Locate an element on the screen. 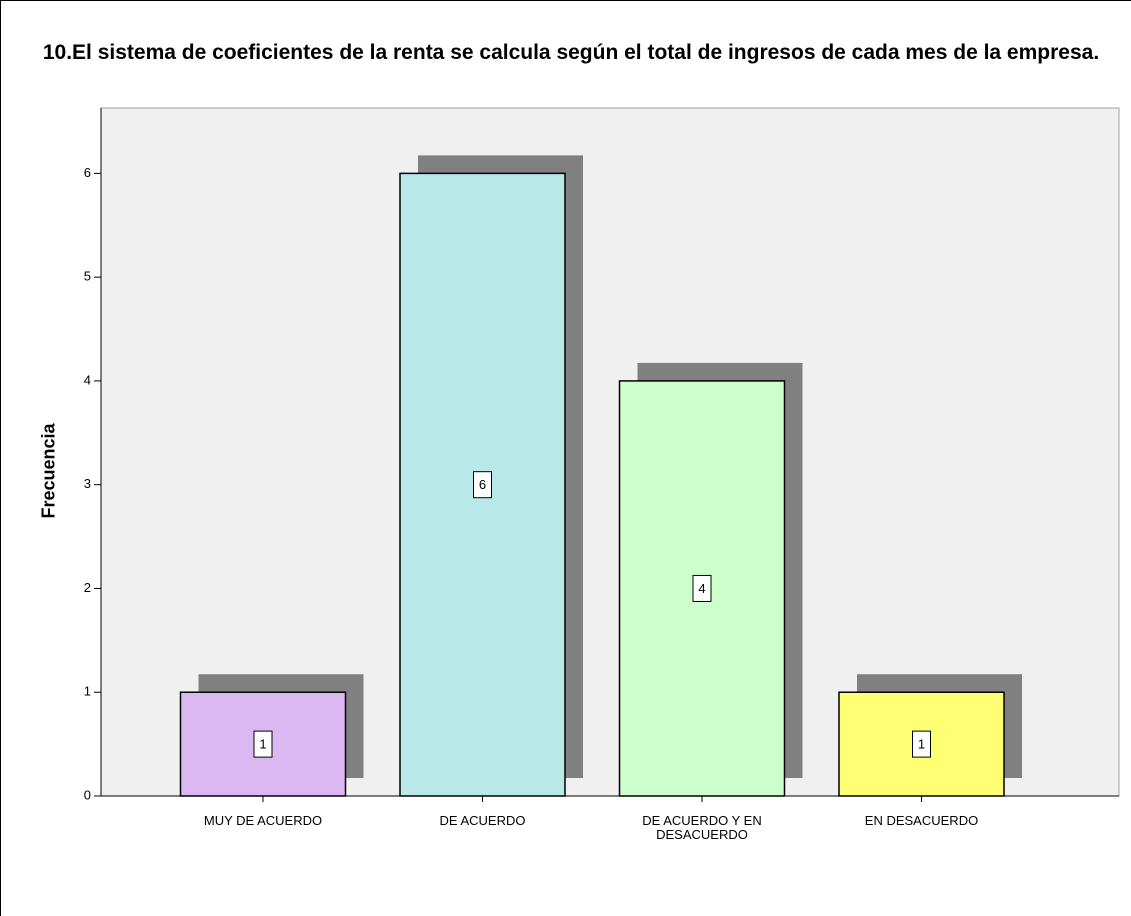 This screenshot has width=1131, height=916. y-tick-label: 2 is located at coordinates (87, 587).